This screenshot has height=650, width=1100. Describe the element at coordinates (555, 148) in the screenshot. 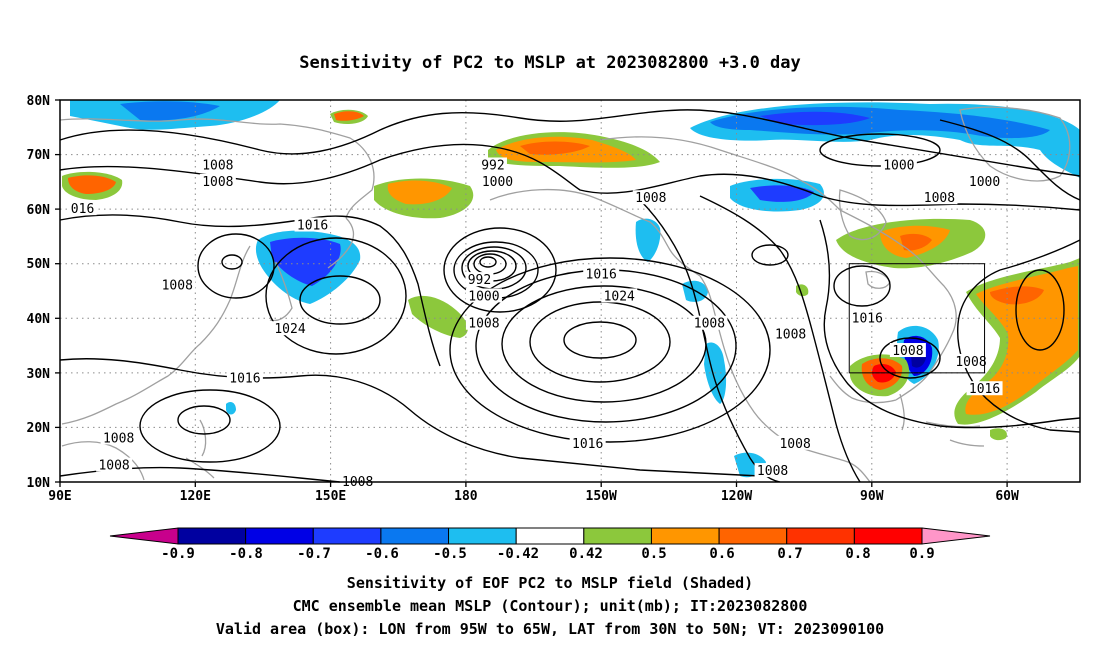

I see `pos-patch-arctic-mid-hot` at that location.